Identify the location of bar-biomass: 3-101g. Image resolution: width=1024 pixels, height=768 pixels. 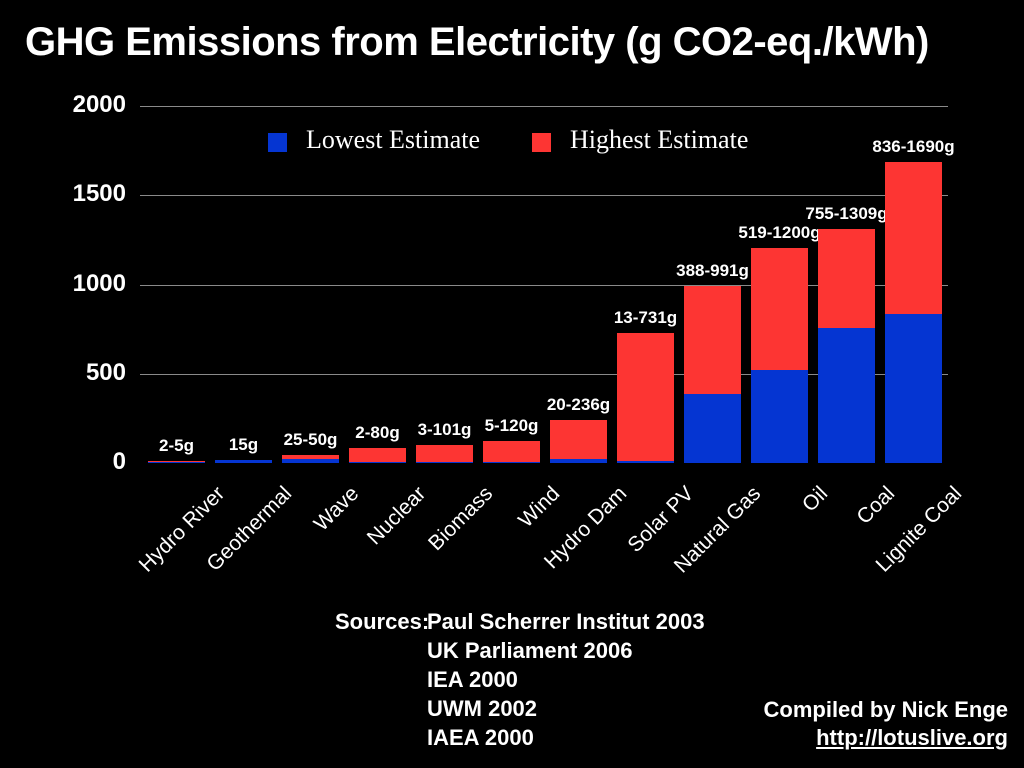
(444, 441).